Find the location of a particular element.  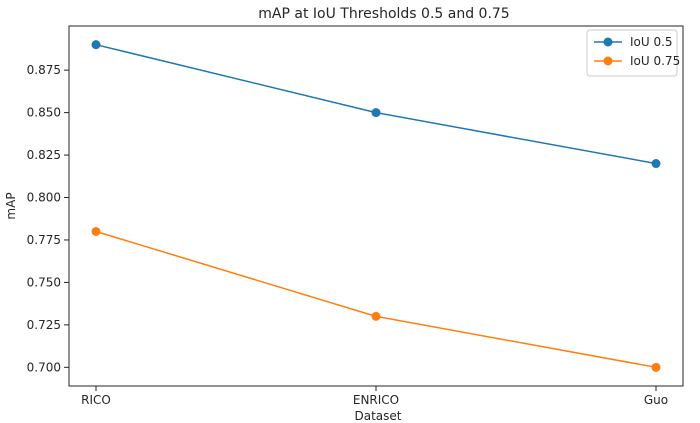

y-tick-label: 0.725 is located at coordinates (44, 325).